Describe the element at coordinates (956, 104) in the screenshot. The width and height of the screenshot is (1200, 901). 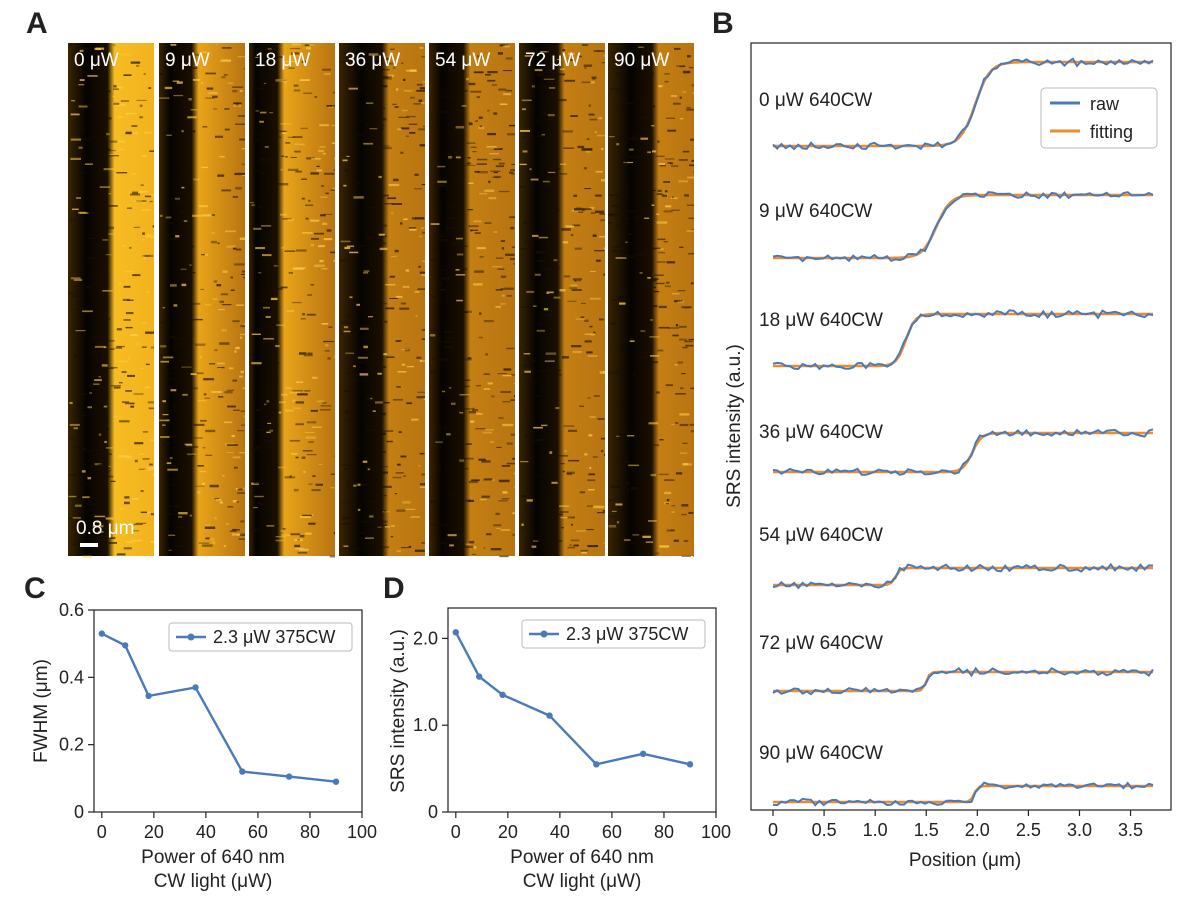
I see `trace: 0 μW 640CW` at that location.